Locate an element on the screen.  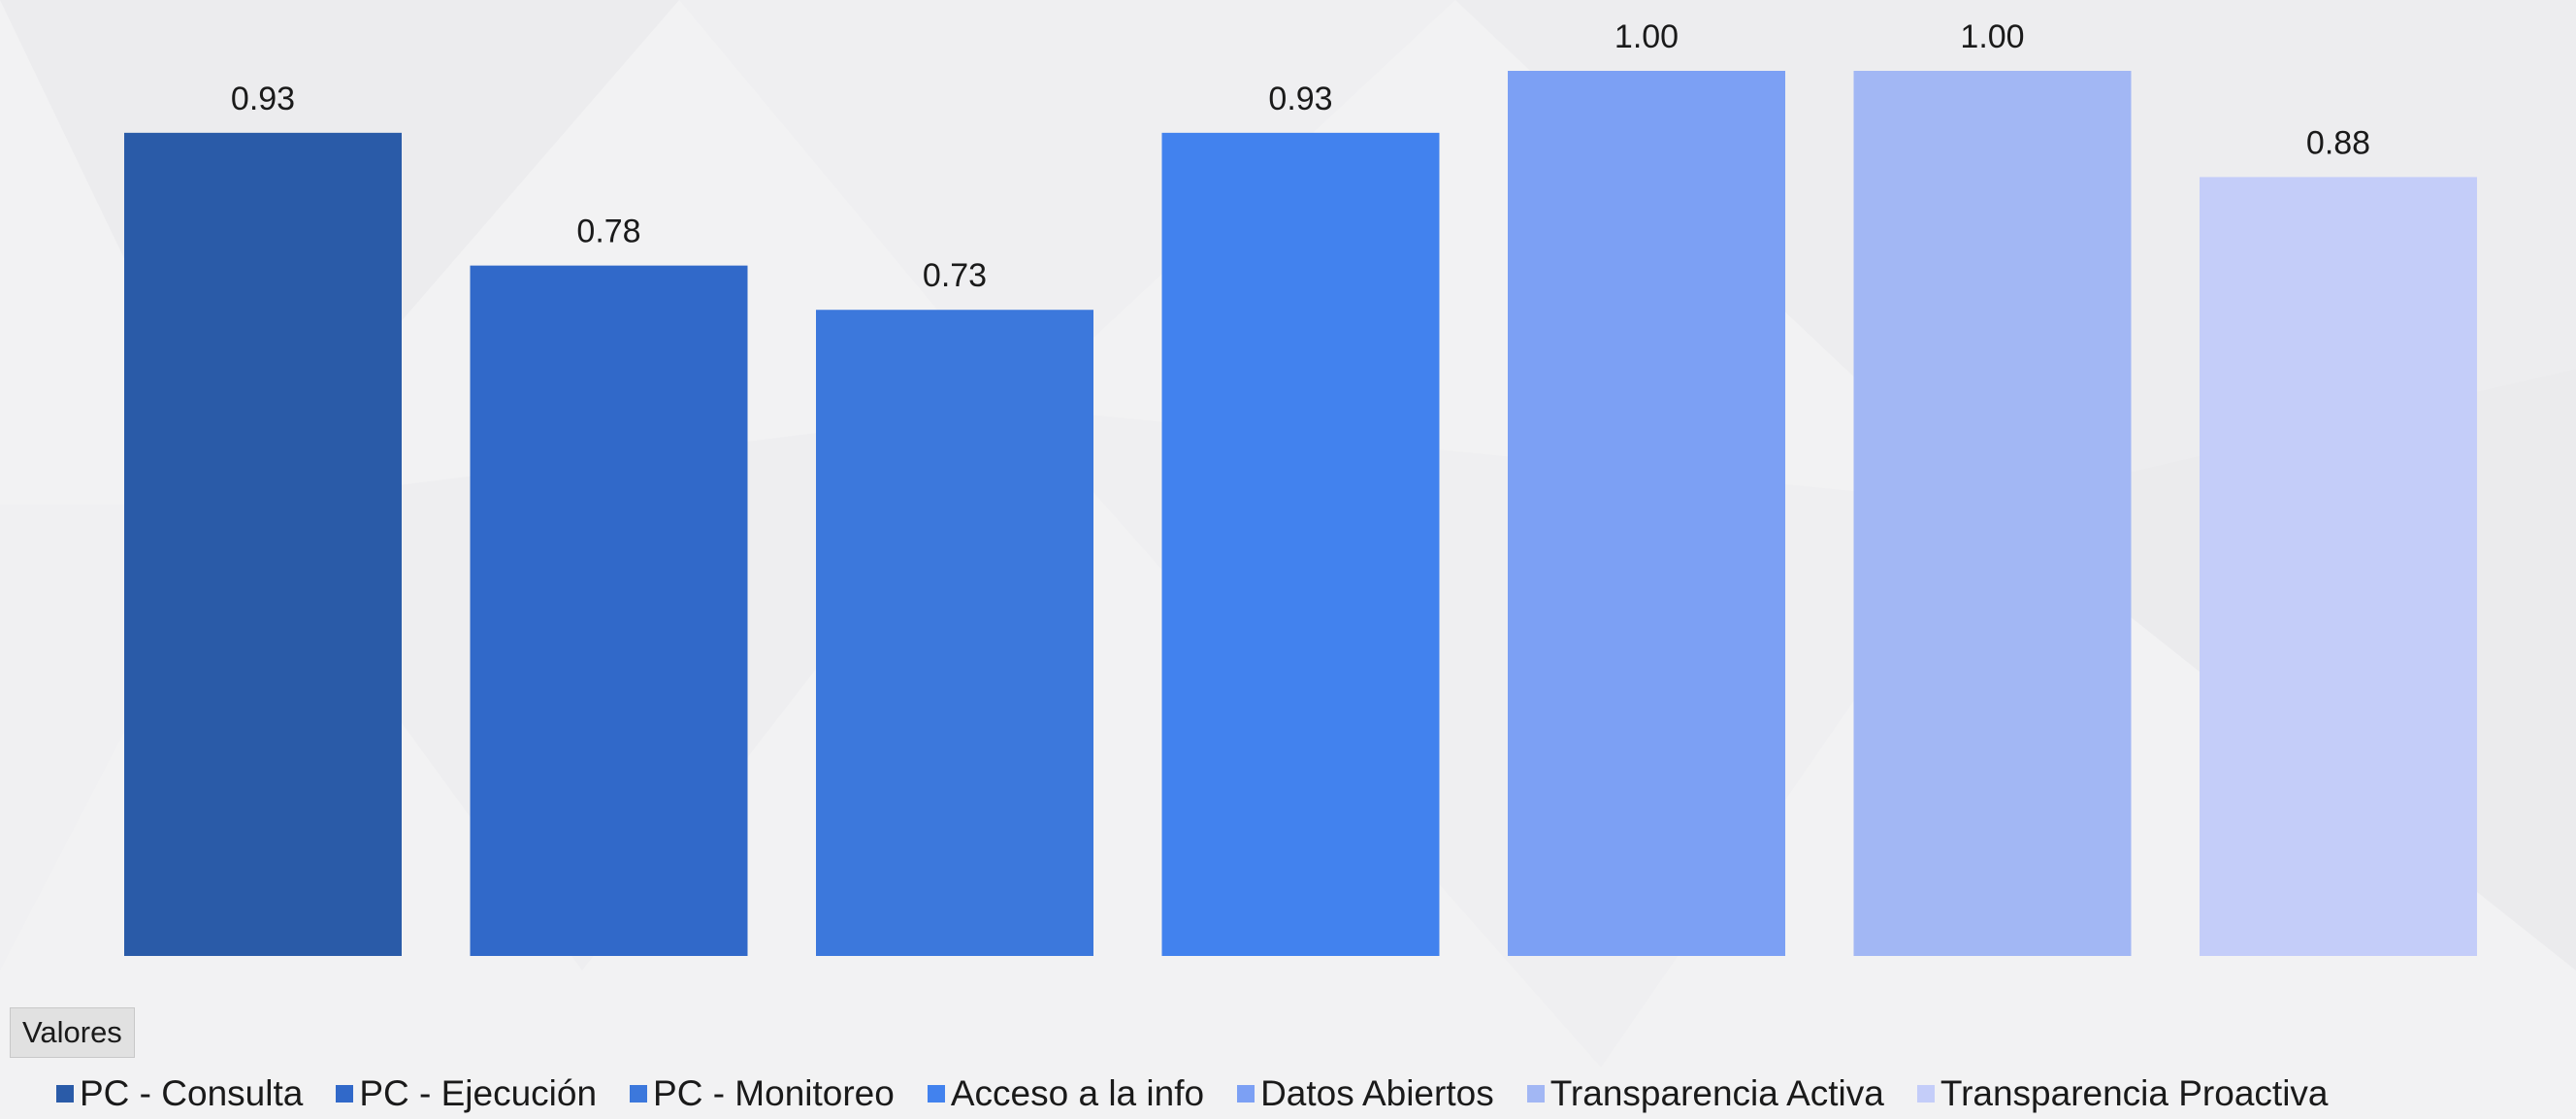
data-label-1: 0.93 is located at coordinates (263, 99).